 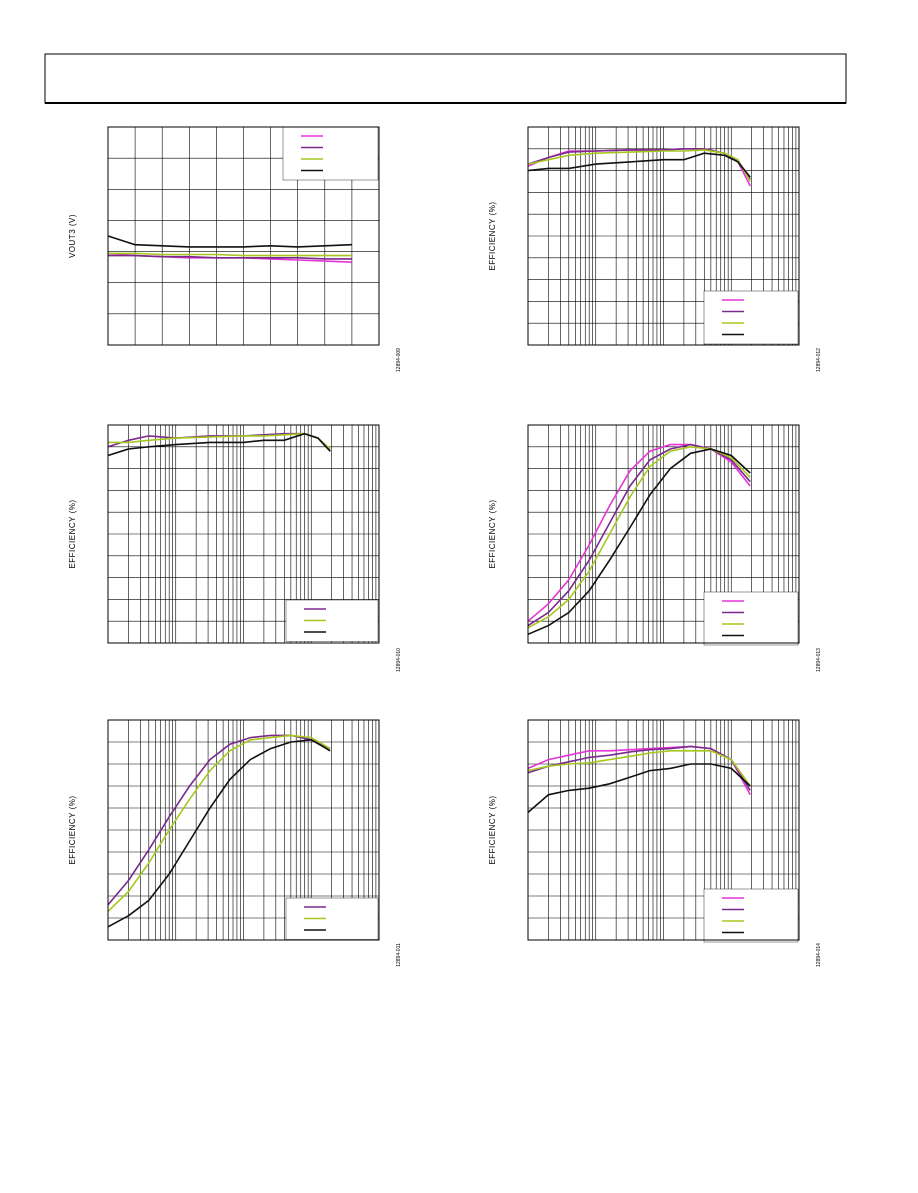 What do you see at coordinates (399, 360) in the screenshot?
I see `figure-id: 12894-009` at bounding box center [399, 360].